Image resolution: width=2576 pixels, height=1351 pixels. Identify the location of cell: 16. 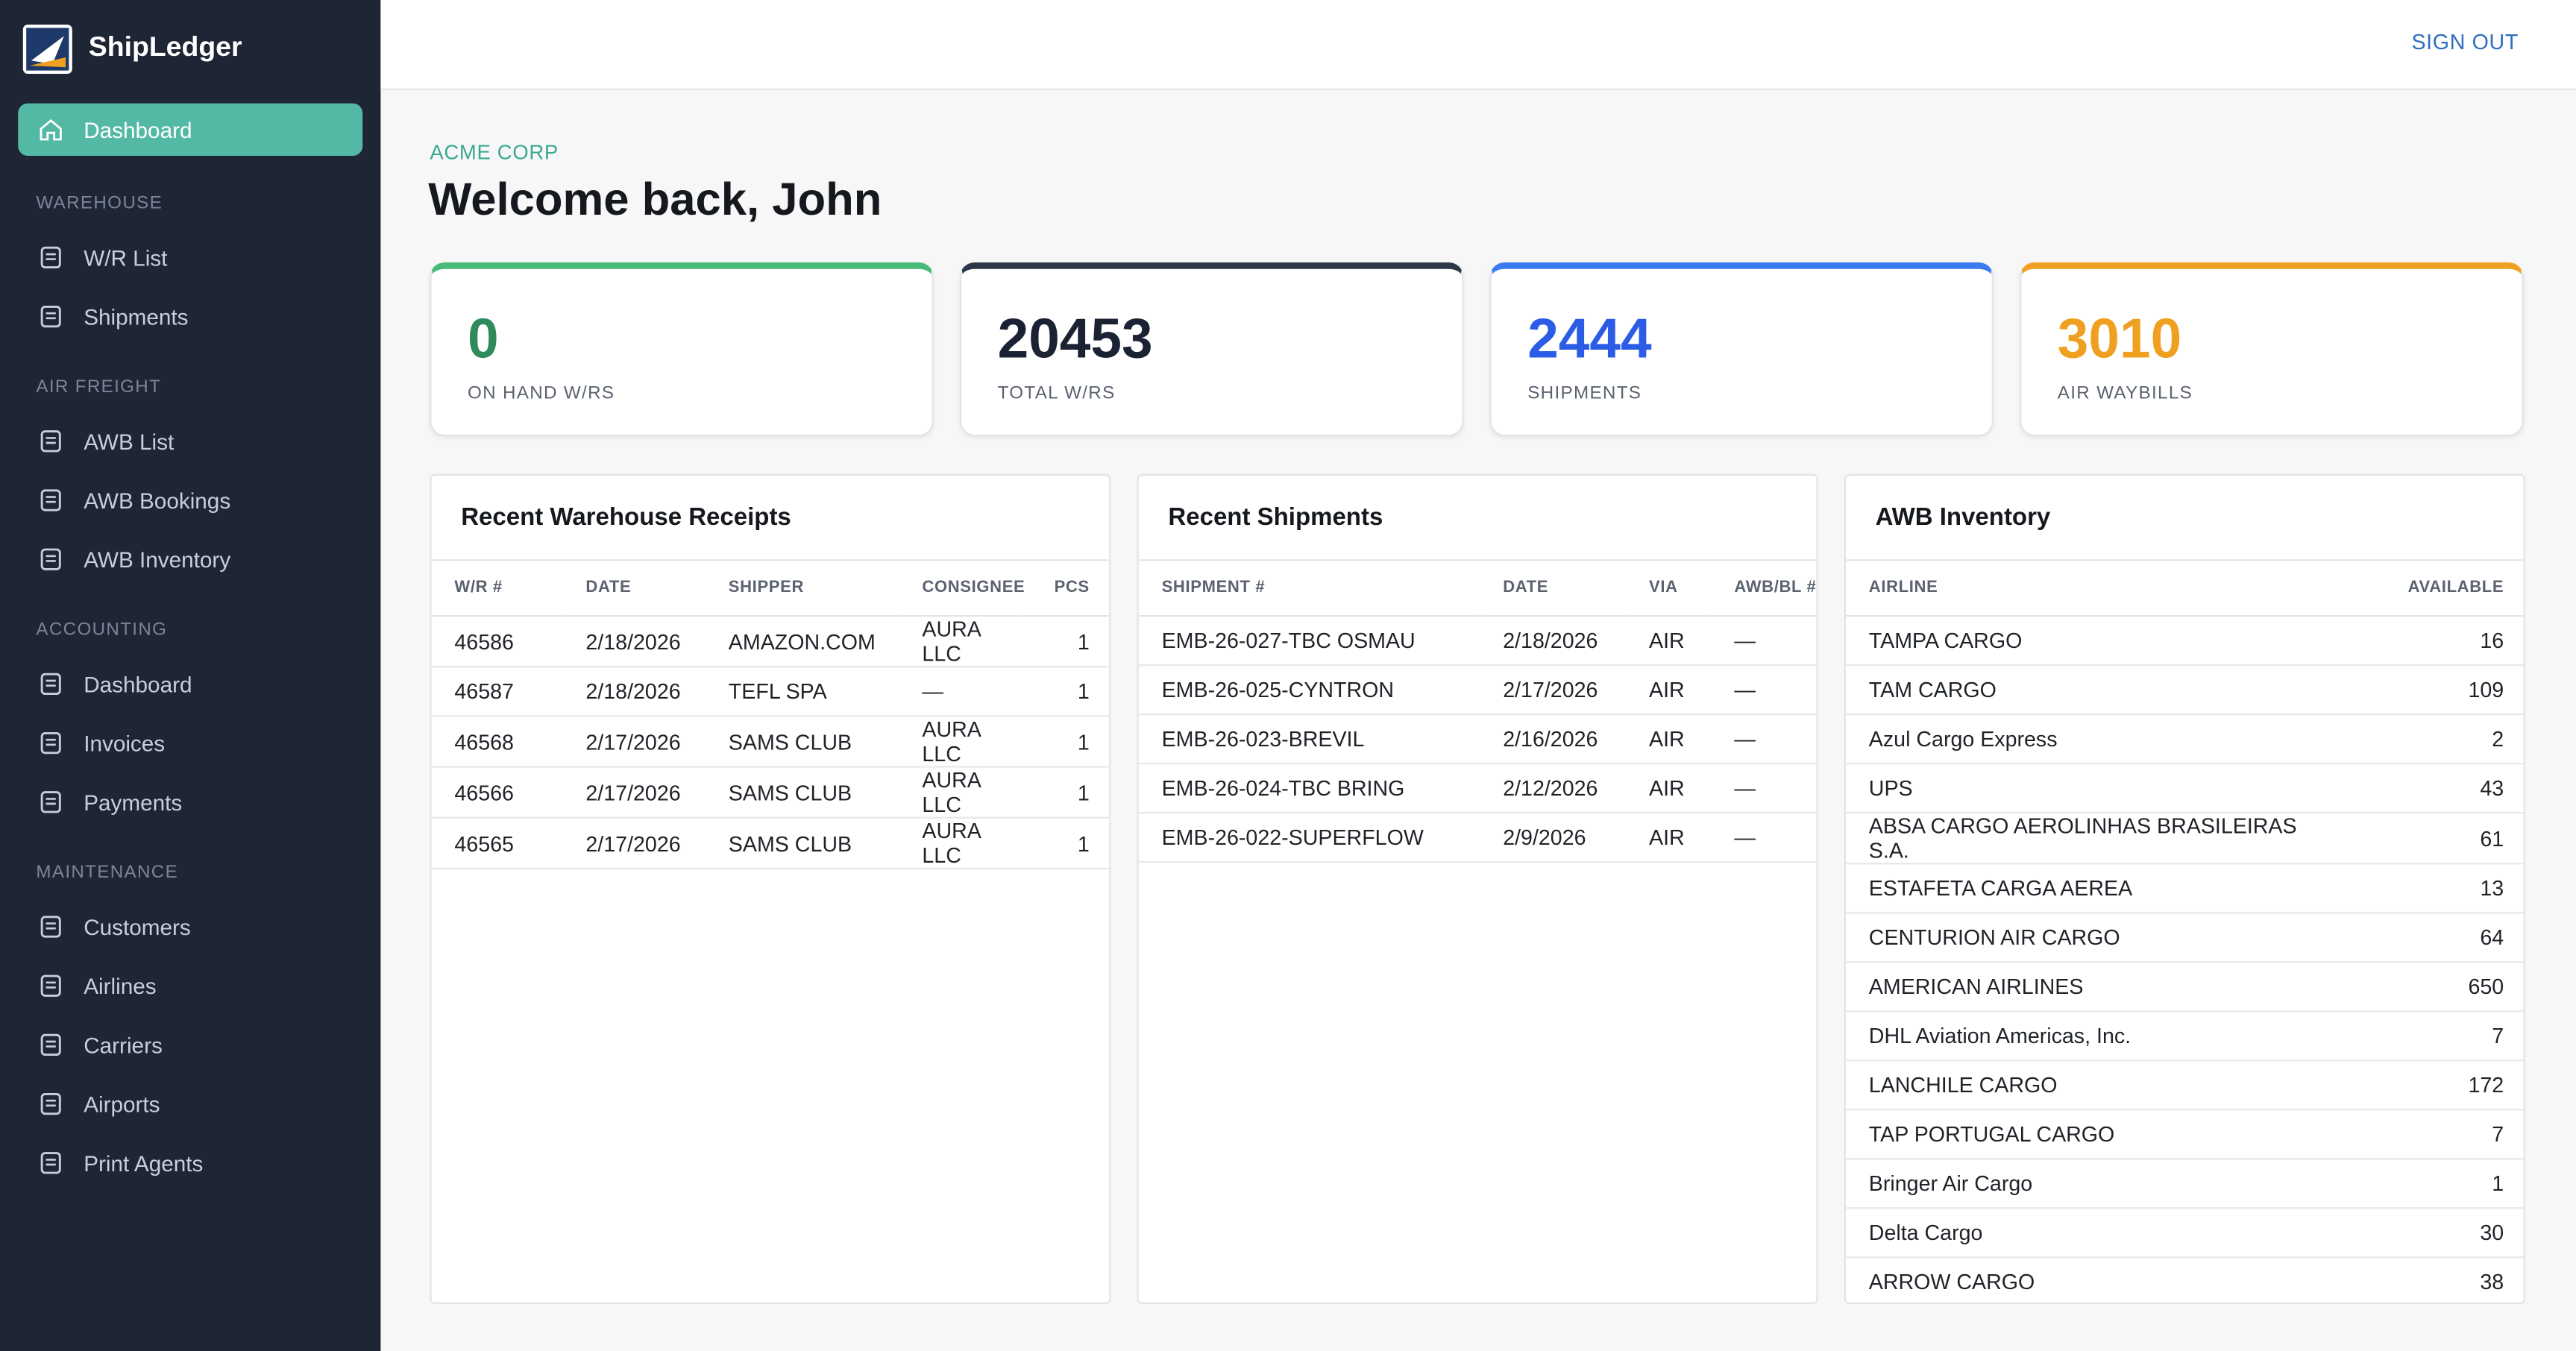
(2431, 641).